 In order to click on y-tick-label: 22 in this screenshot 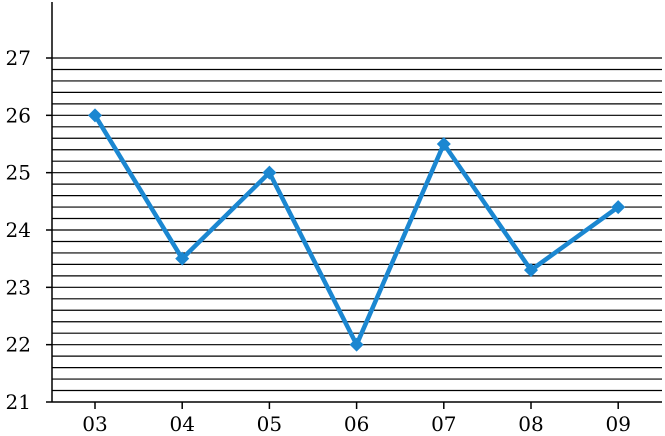, I will do `click(18, 345)`.